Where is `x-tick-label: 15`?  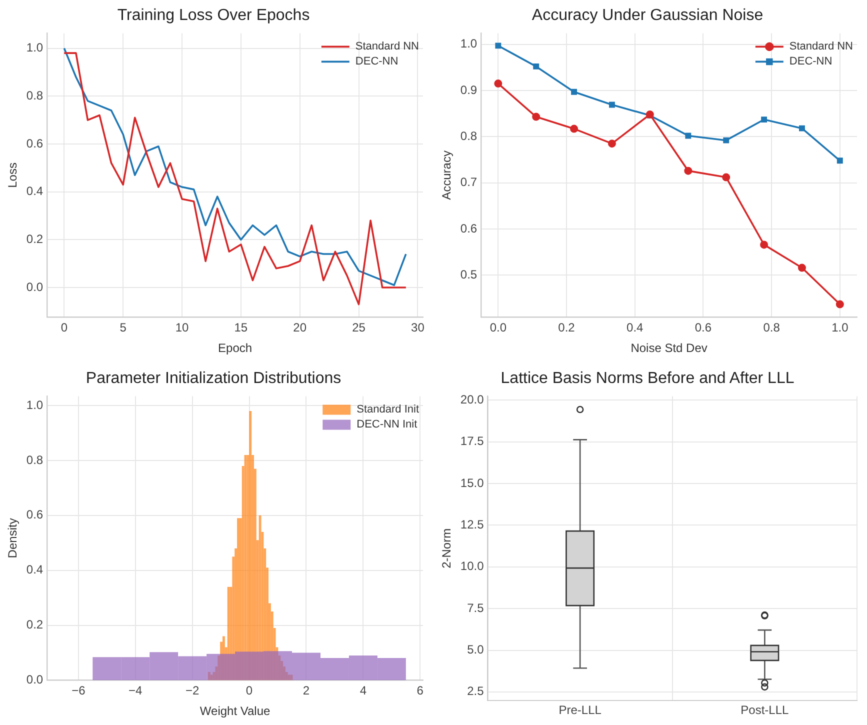 x-tick-label: 15 is located at coordinates (241, 327).